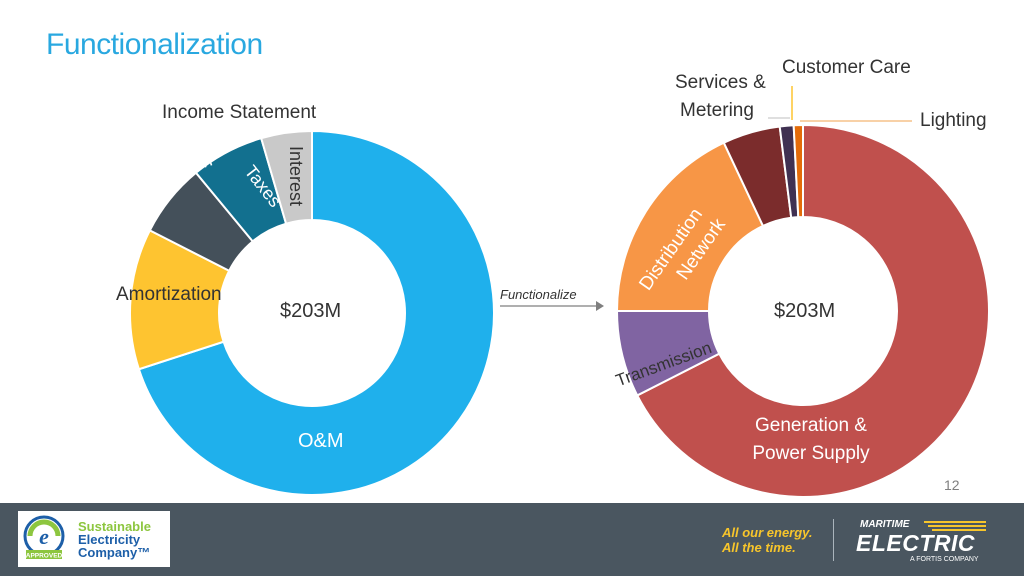  What do you see at coordinates (109, 539) in the screenshot?
I see `sec-logo-line2: Electricity` at bounding box center [109, 539].